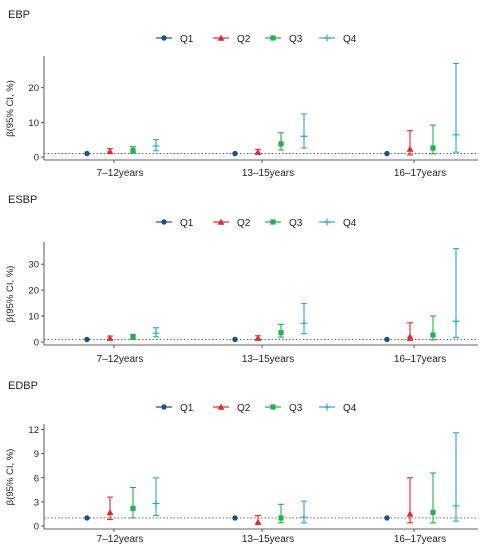 This screenshot has width=485, height=555. What do you see at coordinates (36, 478) in the screenshot?
I see `y-tick-label: 6` at bounding box center [36, 478].